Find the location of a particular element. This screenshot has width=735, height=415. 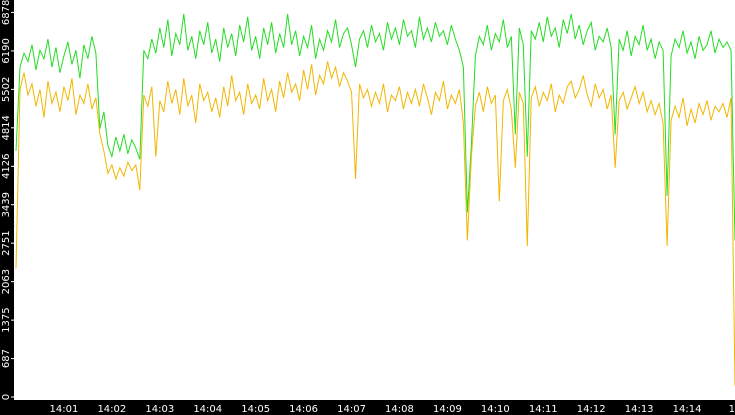

x-tick-label: 14:08 is located at coordinates (399, 409).